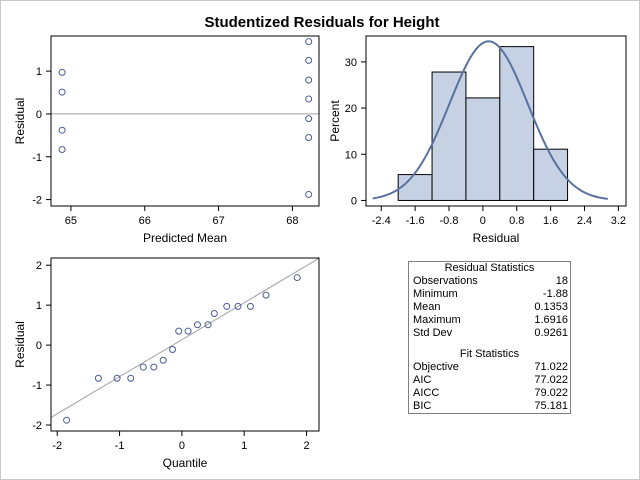 This screenshot has height=480, width=640. I want to click on stats-value: 0.1353, so click(551, 307).